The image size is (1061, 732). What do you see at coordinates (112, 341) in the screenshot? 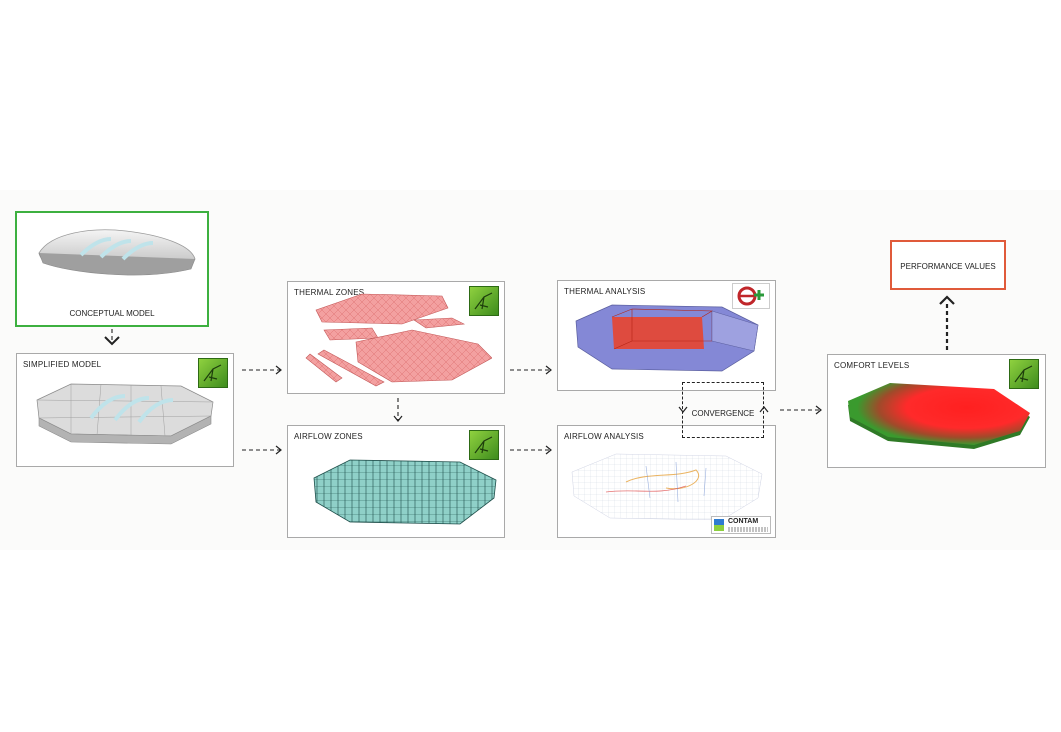
I see `arrowhead-concept` at bounding box center [112, 341].